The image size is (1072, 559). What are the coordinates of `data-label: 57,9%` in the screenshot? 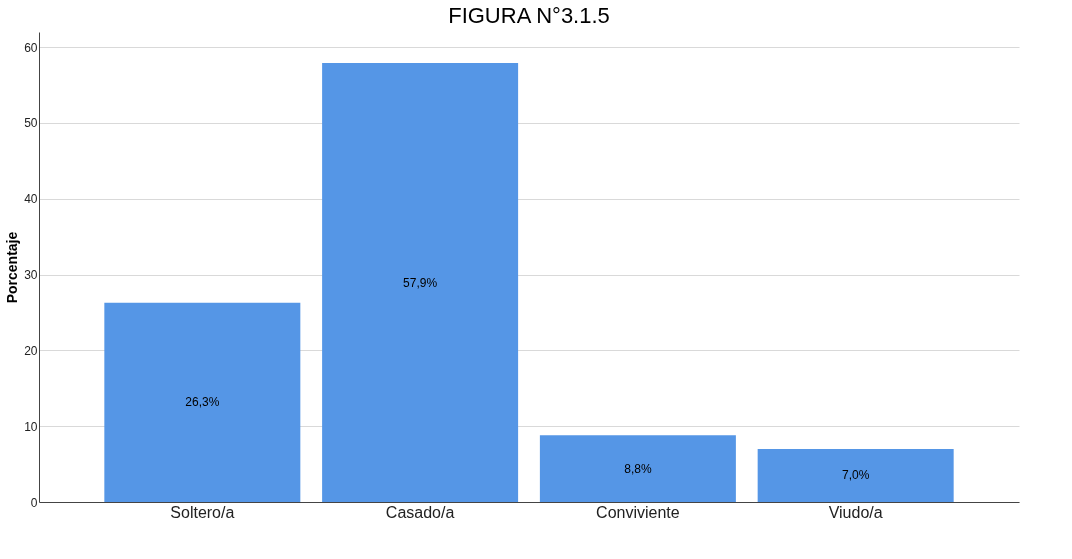 It's located at (420, 282).